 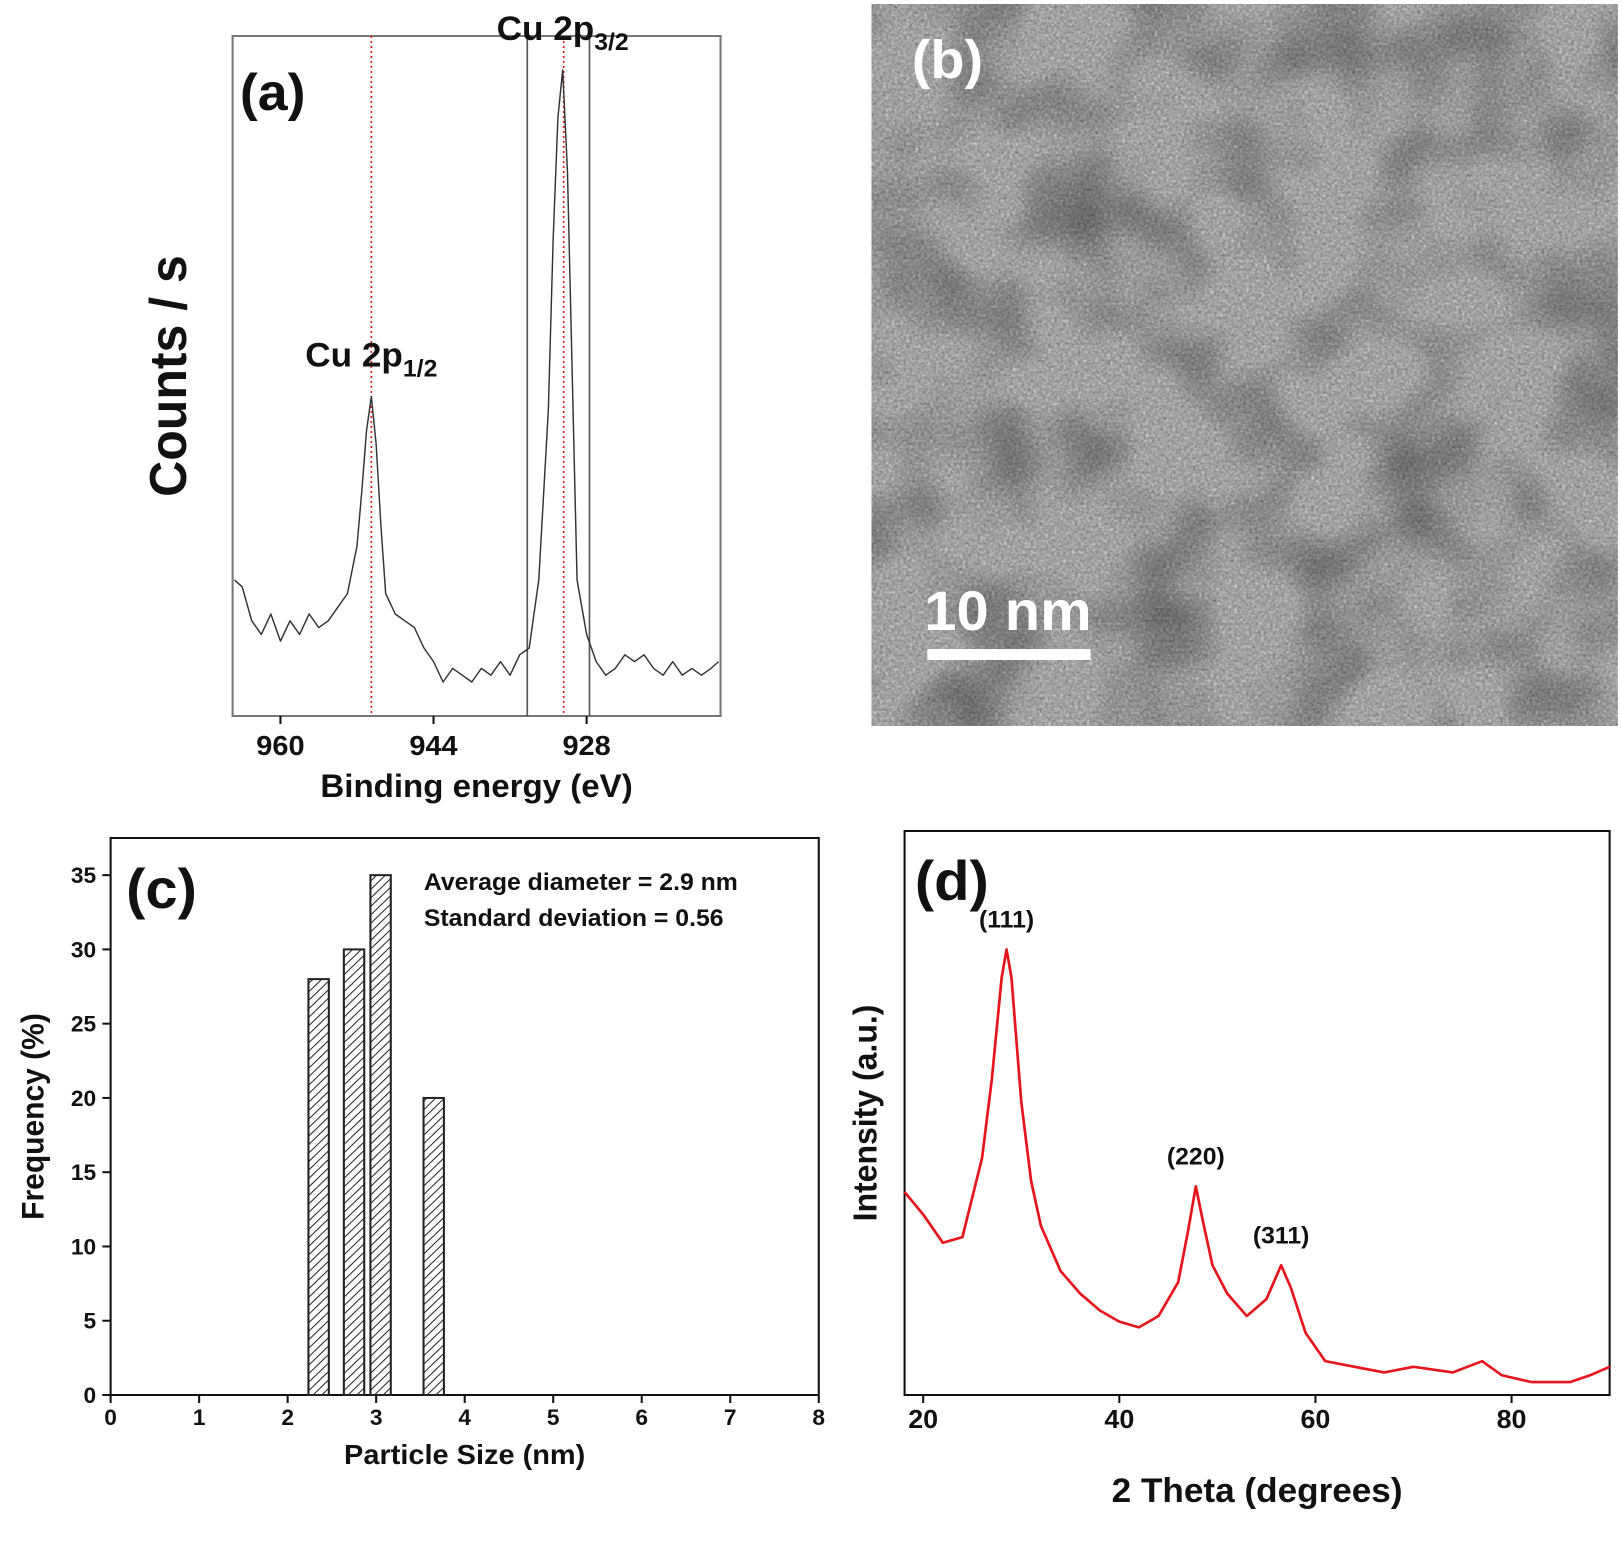 I want to click on x-tick-label: 8, so click(x=818, y=1417).